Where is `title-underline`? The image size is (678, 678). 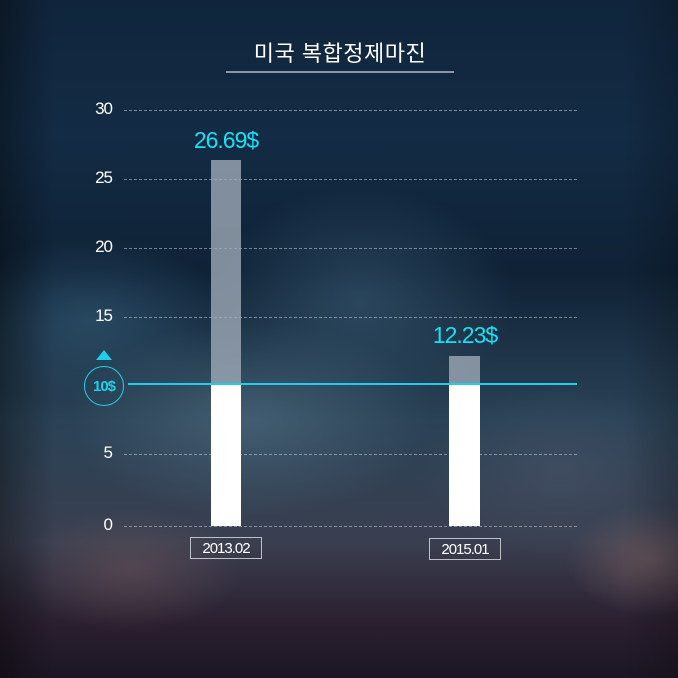 title-underline is located at coordinates (340, 72).